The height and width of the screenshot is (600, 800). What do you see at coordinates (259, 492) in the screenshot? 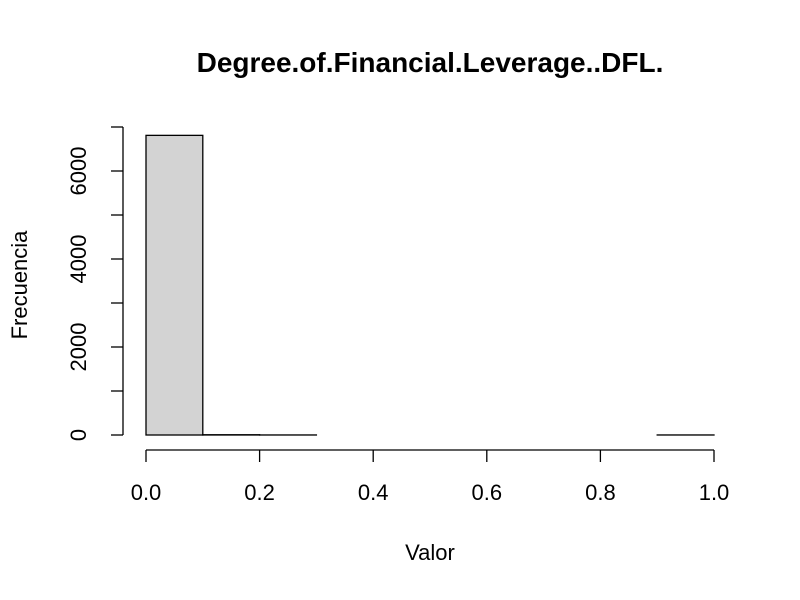
I see `x-tick-label: 0.2` at bounding box center [259, 492].